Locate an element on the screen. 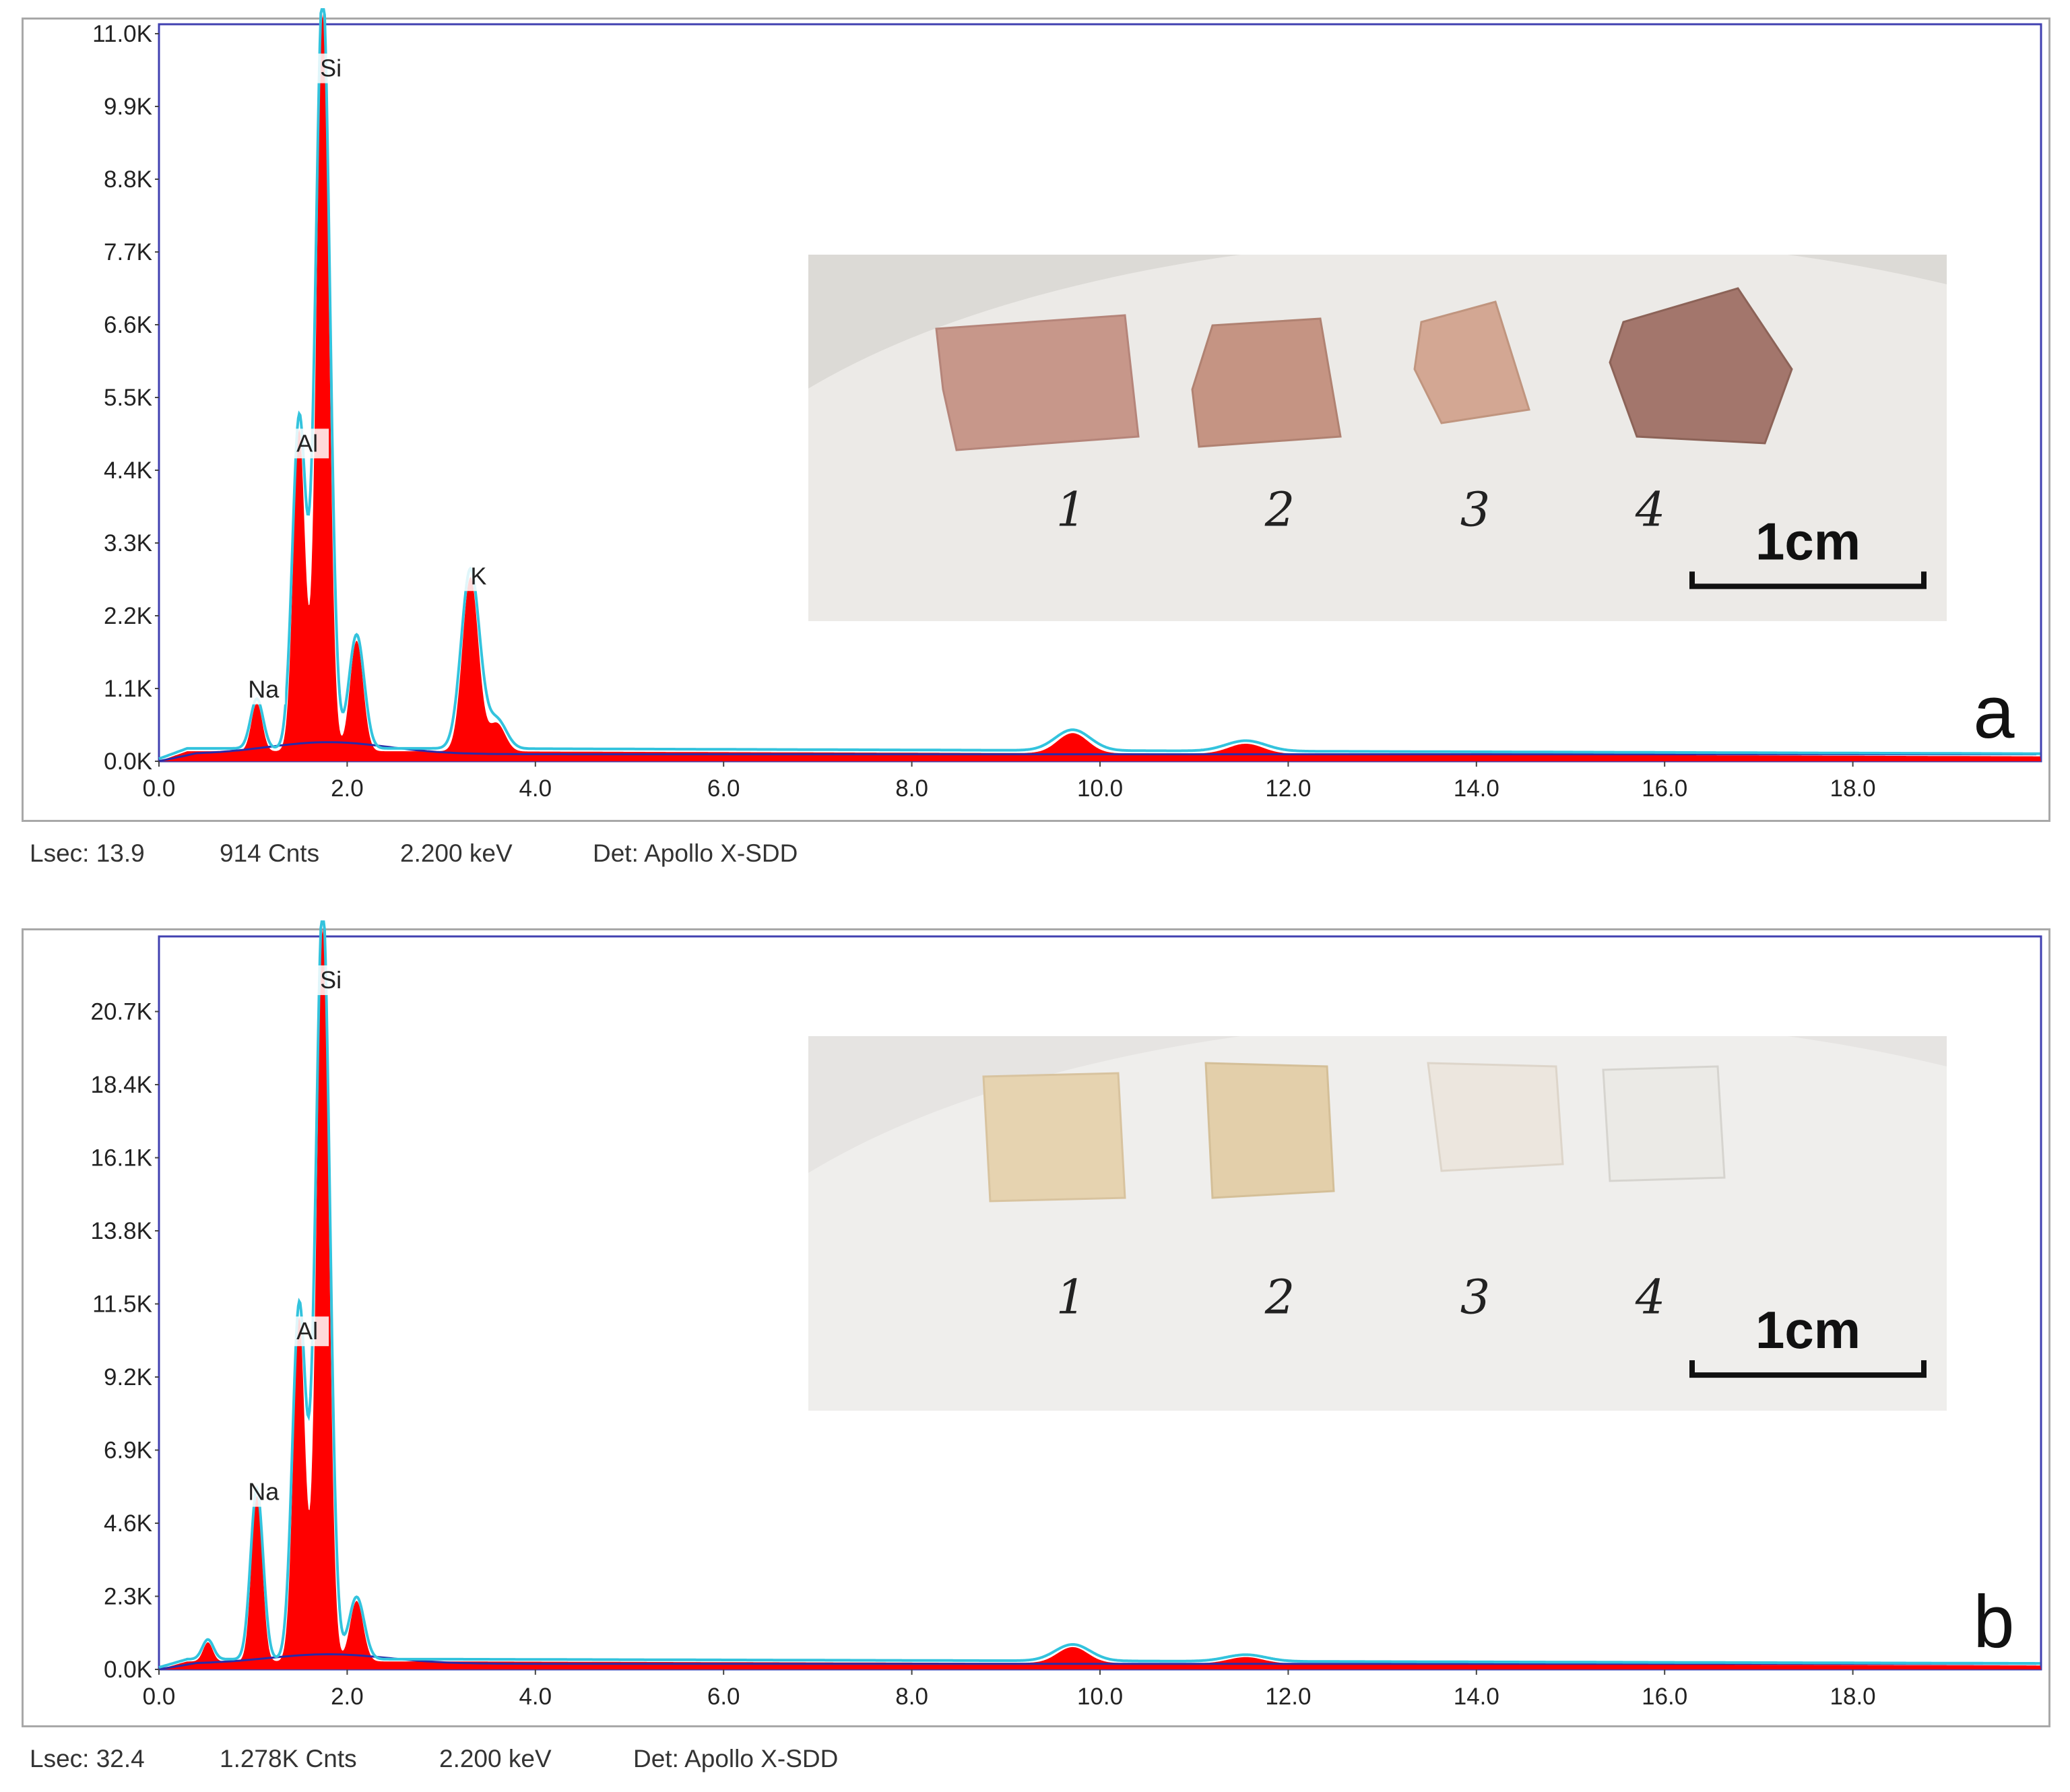  status-energy-b: 2.200 keV is located at coordinates (495, 1758).